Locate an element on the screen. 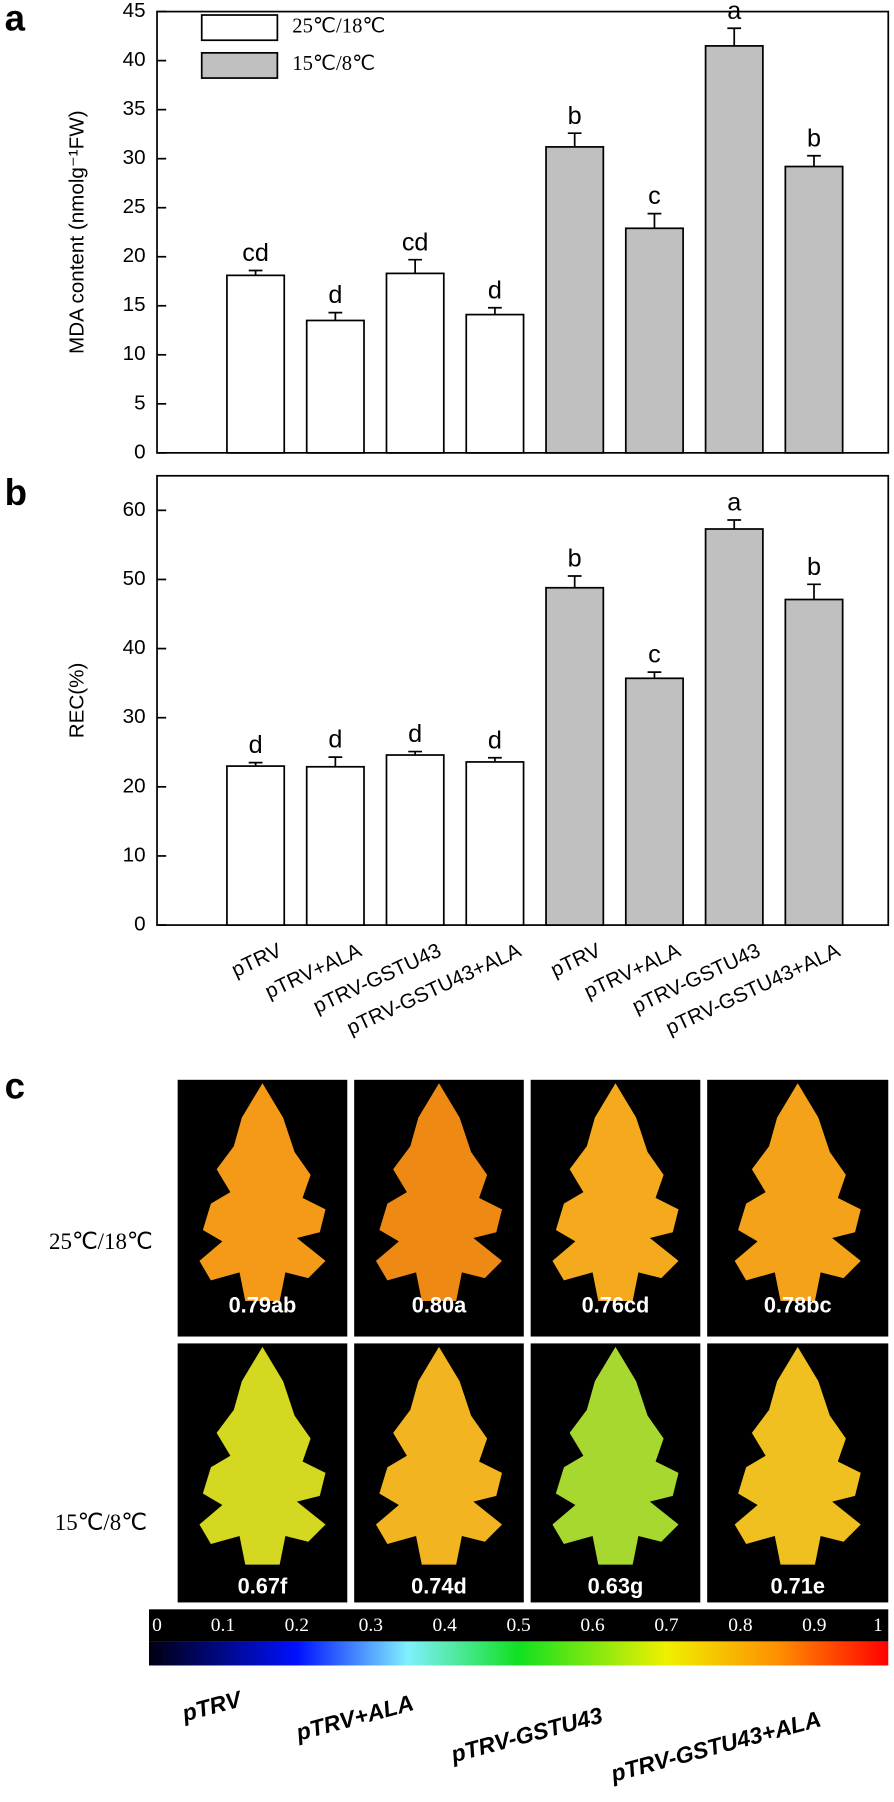  fv-label: 0.74d is located at coordinates (439, 1585).